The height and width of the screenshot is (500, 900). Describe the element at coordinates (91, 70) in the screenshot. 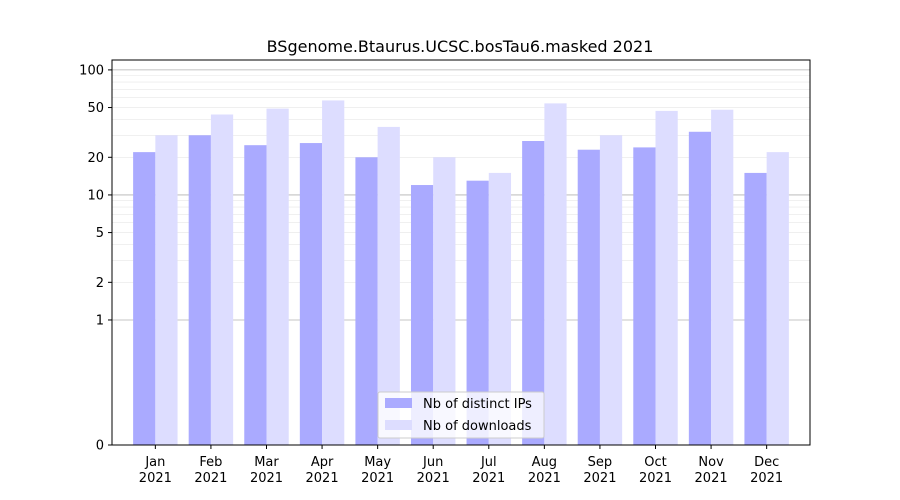

I see `y-tick-label: 100` at that location.